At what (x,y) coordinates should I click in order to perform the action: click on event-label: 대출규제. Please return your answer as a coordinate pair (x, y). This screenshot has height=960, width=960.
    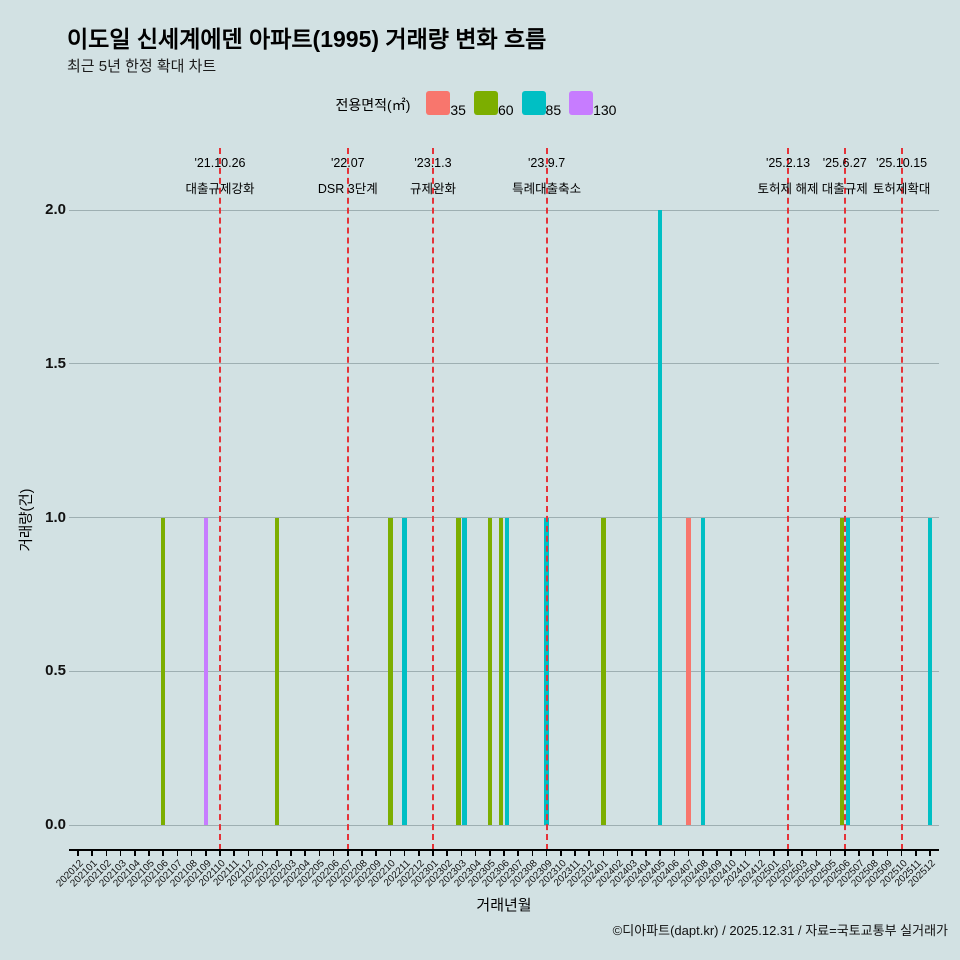
    Looking at the image, I should click on (844, 189).